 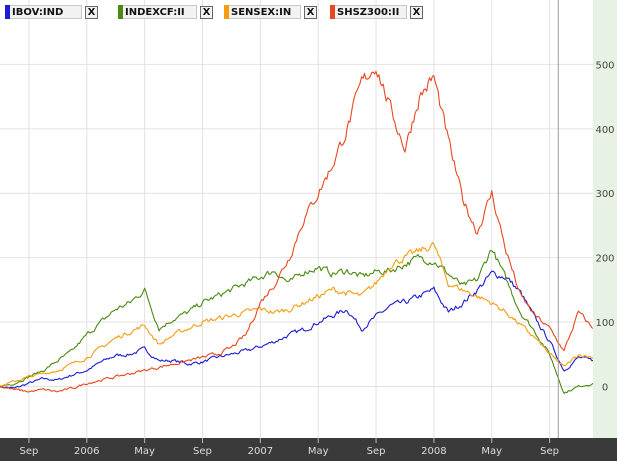 I want to click on legend-item: SENSEX:IN X, so click(x=270, y=12).